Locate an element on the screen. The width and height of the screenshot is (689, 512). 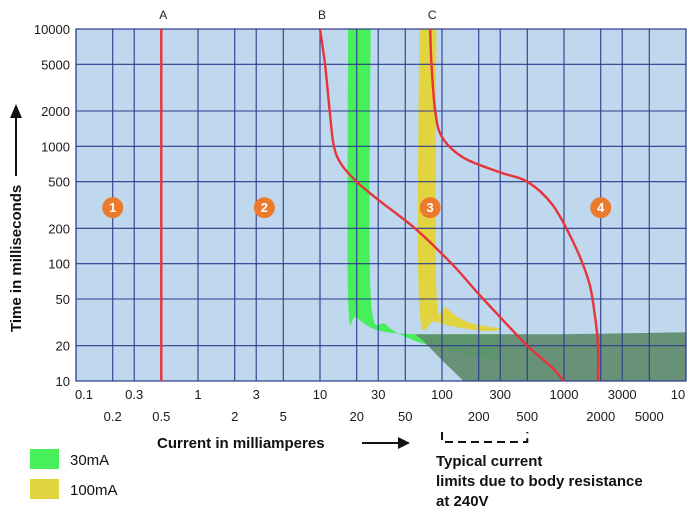
y-tick-label: 1000 is located at coordinates (55, 146).